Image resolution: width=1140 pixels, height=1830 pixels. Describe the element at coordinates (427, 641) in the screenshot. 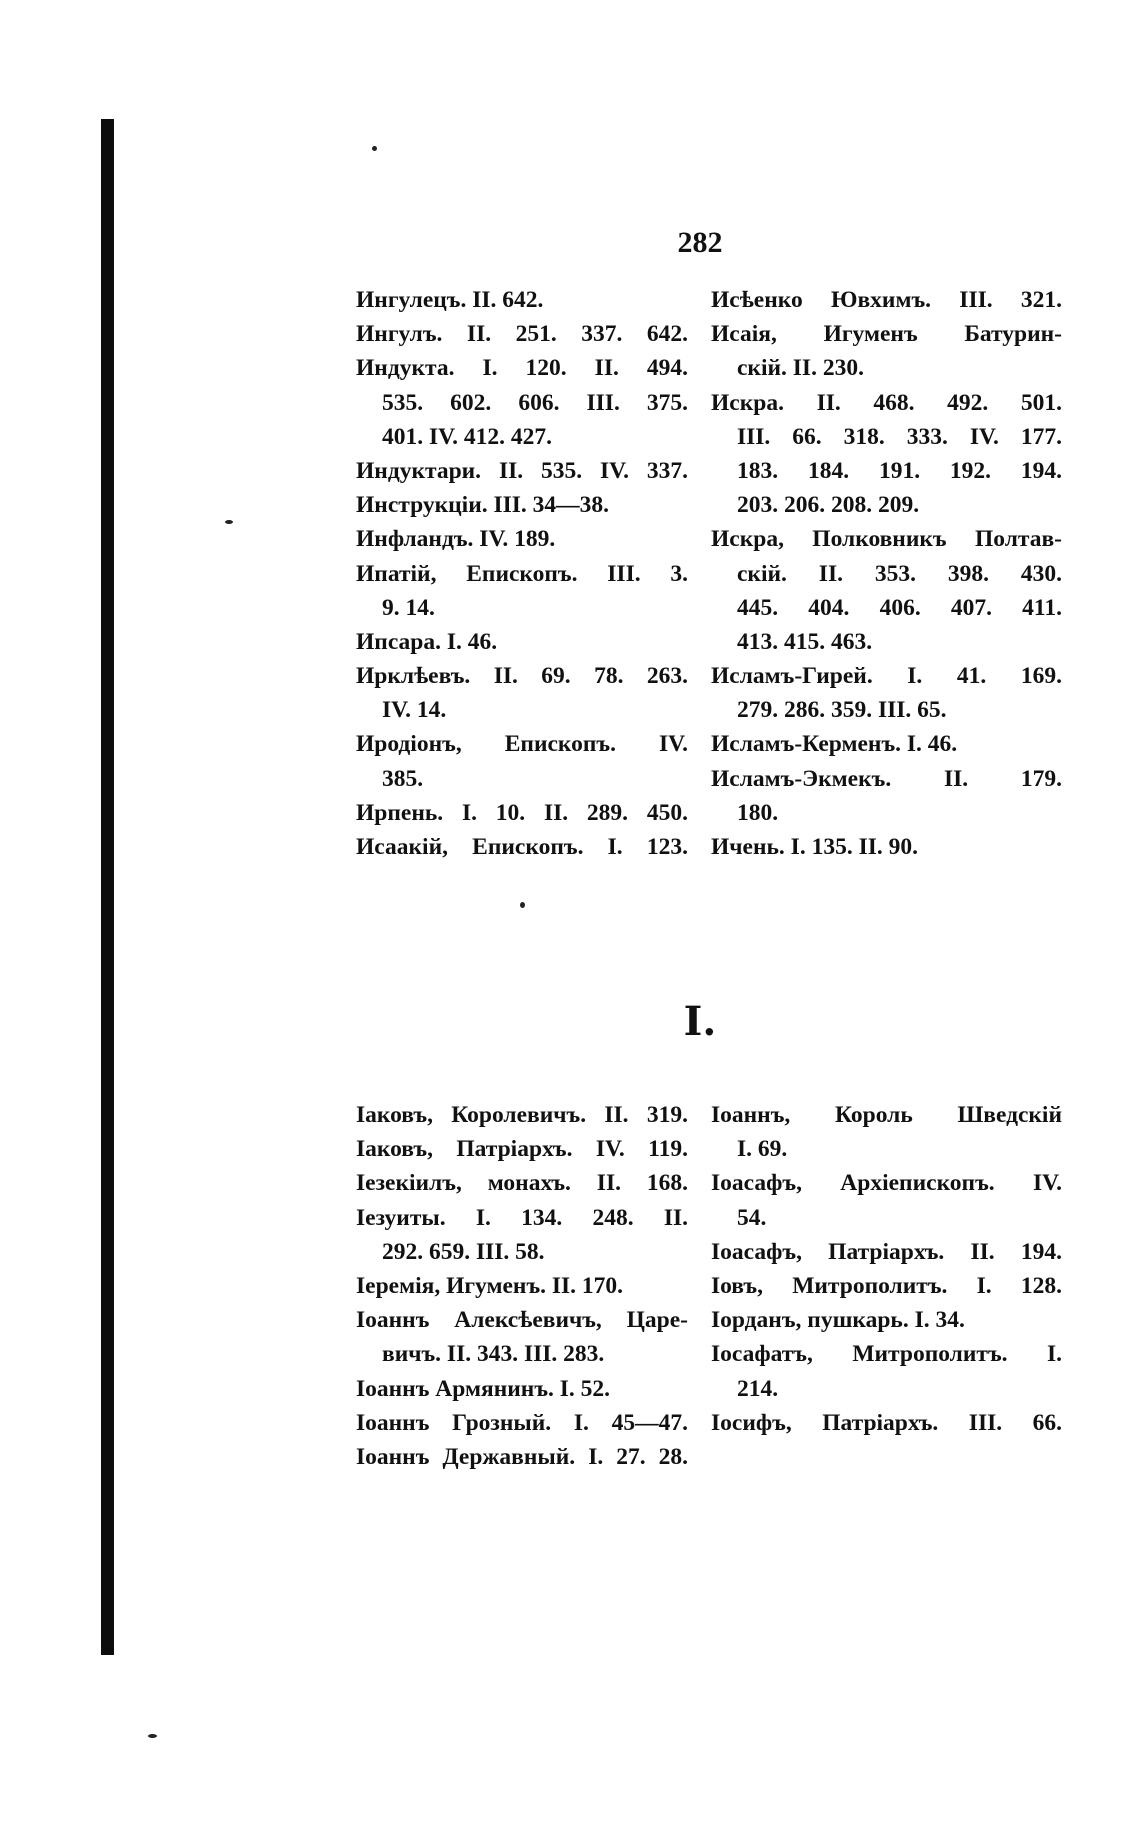

I see `index-entry: Ипсара. I. 46.` at that location.